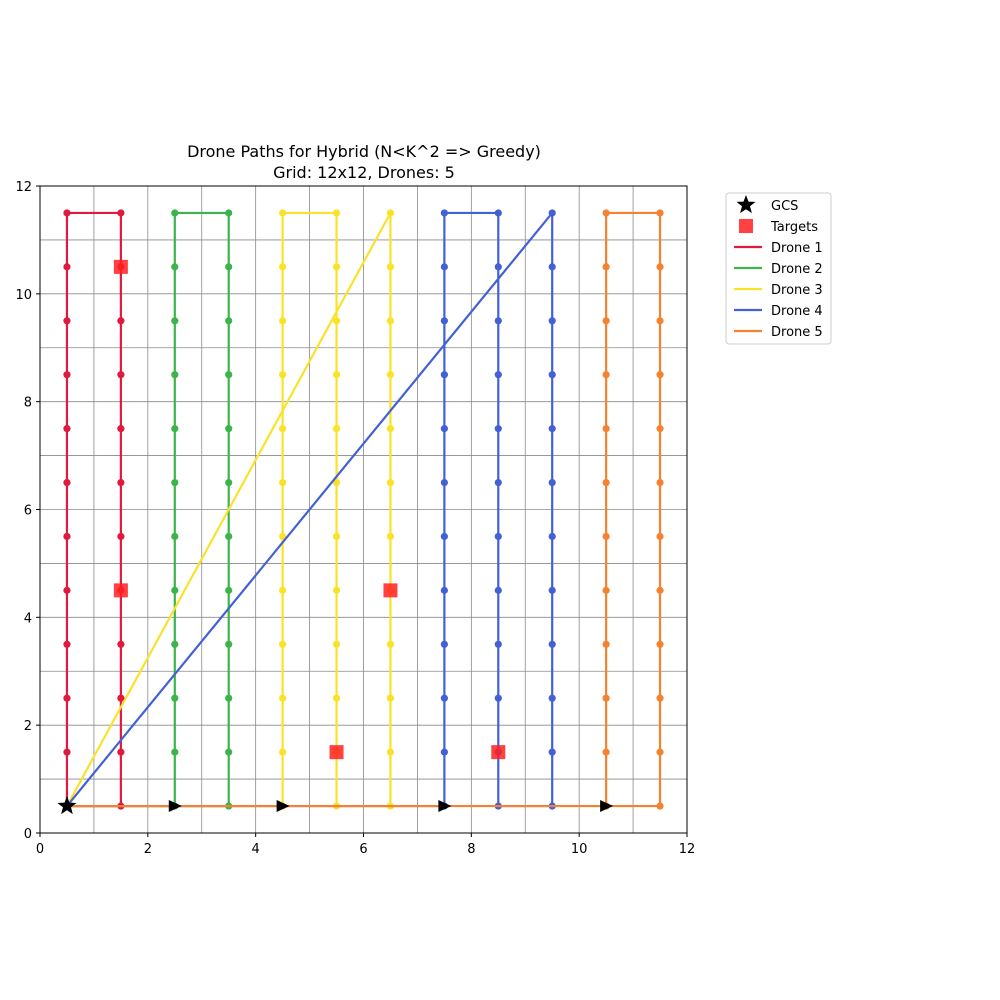 The image size is (1000, 1000). I want to click on y-tick-label: 12, so click(23, 187).